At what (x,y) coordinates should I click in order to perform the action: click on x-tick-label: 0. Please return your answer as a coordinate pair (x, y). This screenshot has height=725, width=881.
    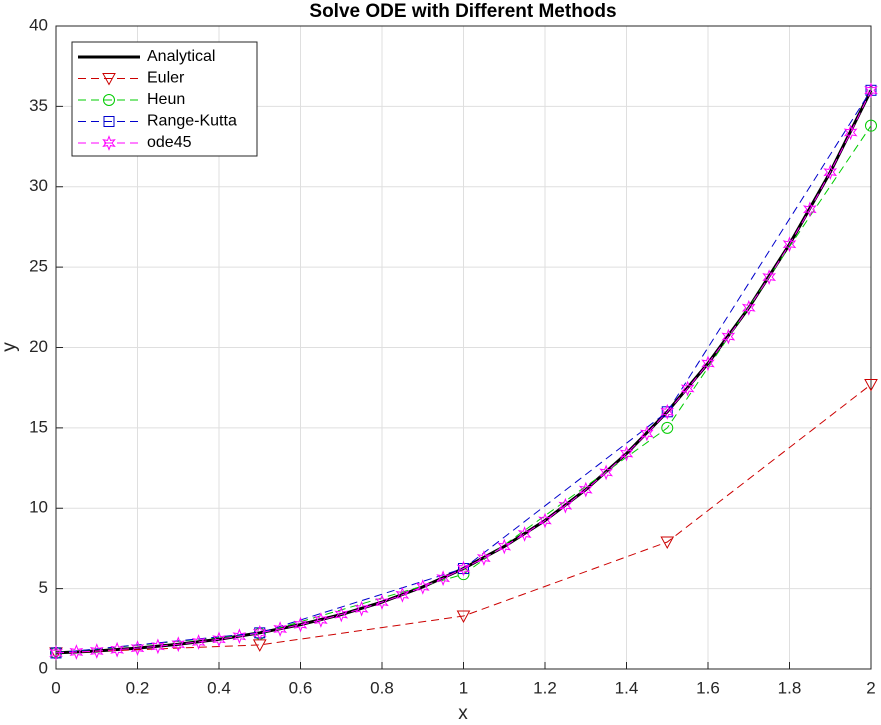
    Looking at the image, I should click on (55, 687).